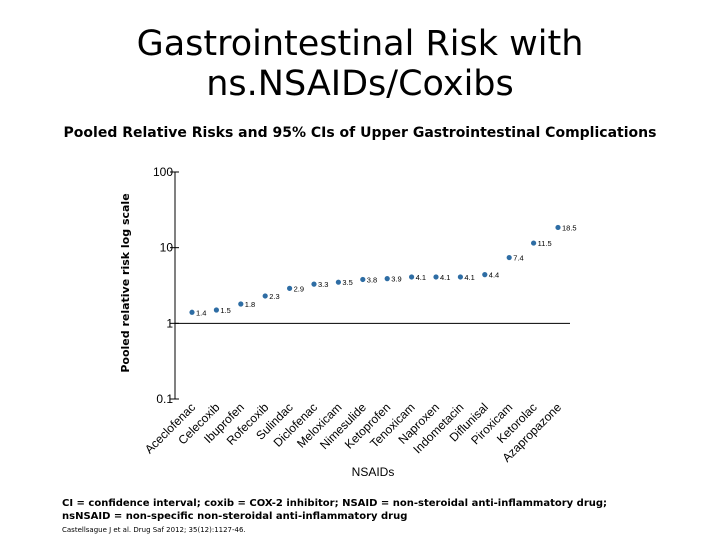 The image size is (720, 540). Describe the element at coordinates (372, 279) in the screenshot. I see `data-value-label: 3.8` at that location.